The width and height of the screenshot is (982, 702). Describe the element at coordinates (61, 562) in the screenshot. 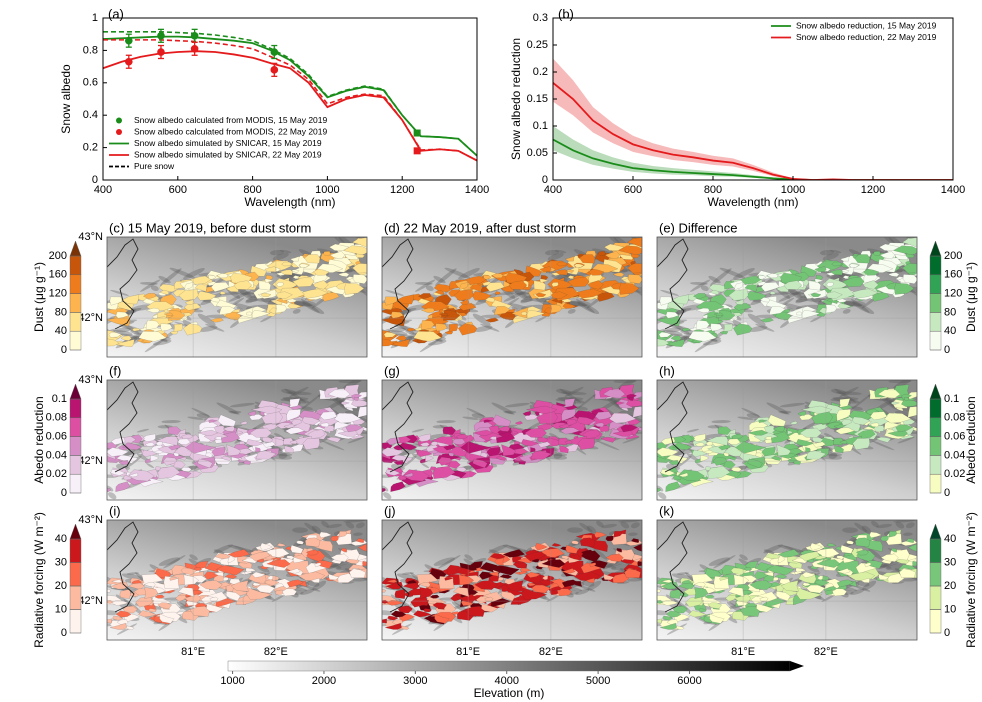

I see `colorbar-tick-label: 30` at that location.